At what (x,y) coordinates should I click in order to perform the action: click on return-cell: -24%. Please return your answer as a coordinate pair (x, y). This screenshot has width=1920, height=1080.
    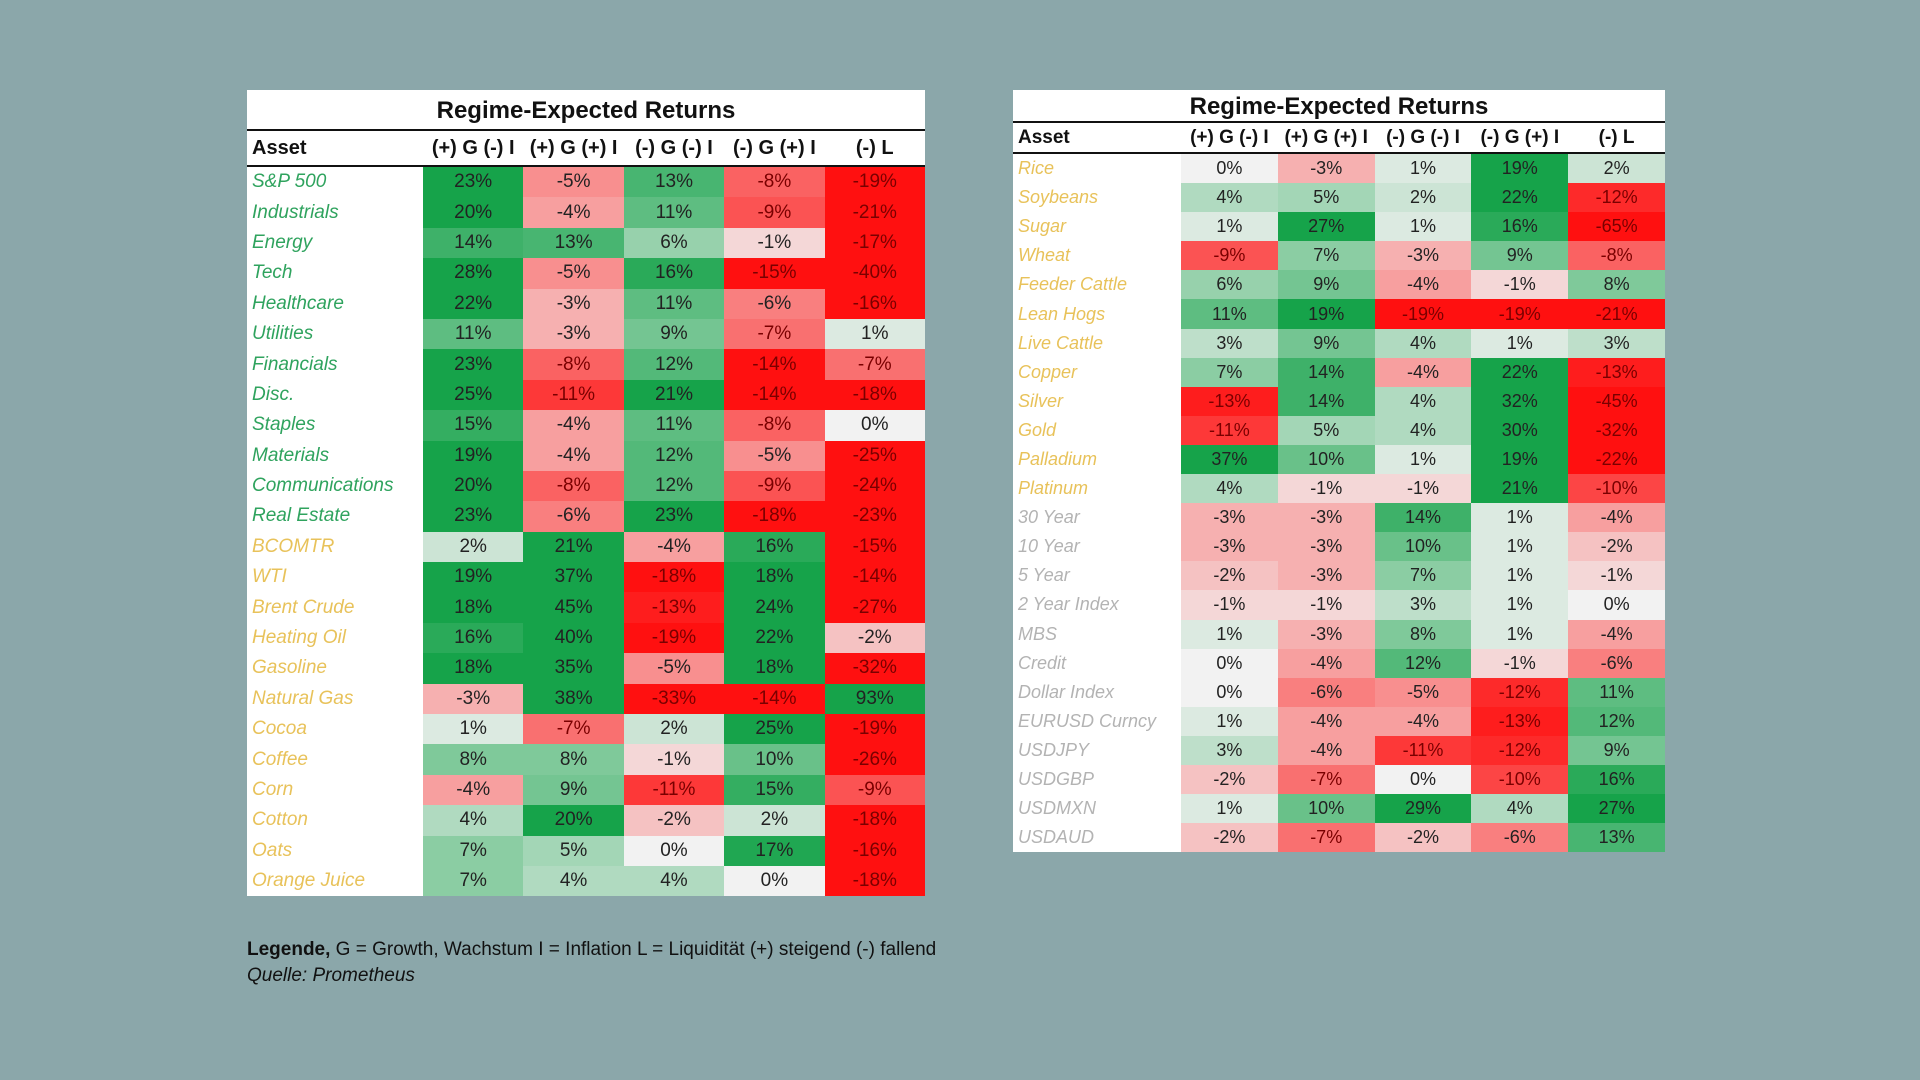
    Looking at the image, I should click on (874, 486).